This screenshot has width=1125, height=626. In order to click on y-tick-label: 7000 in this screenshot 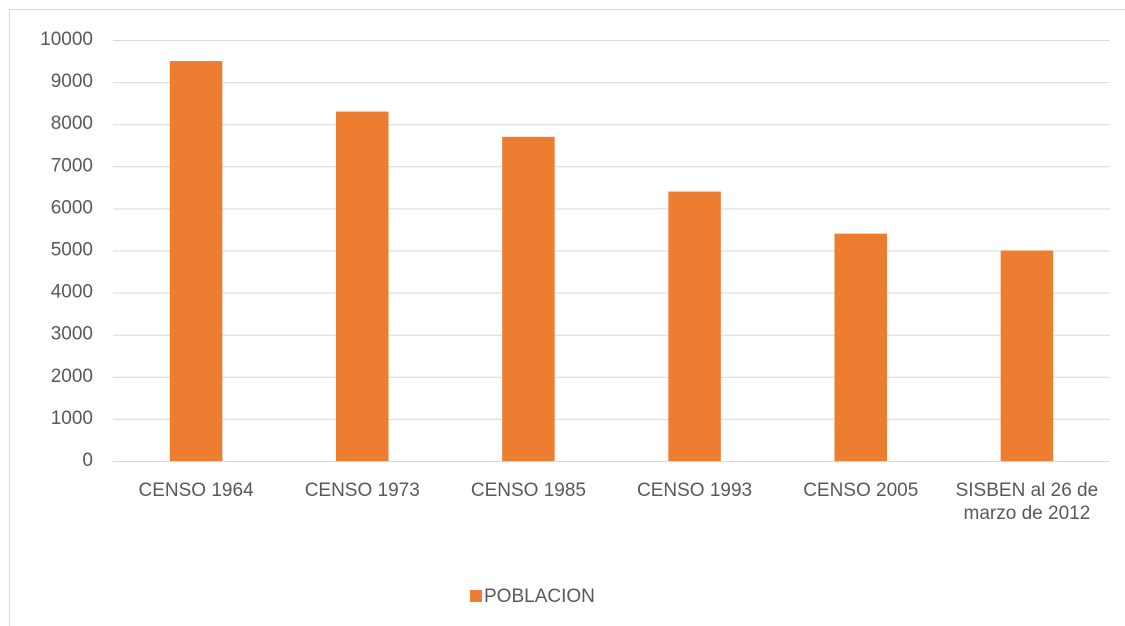, I will do `click(72, 165)`.